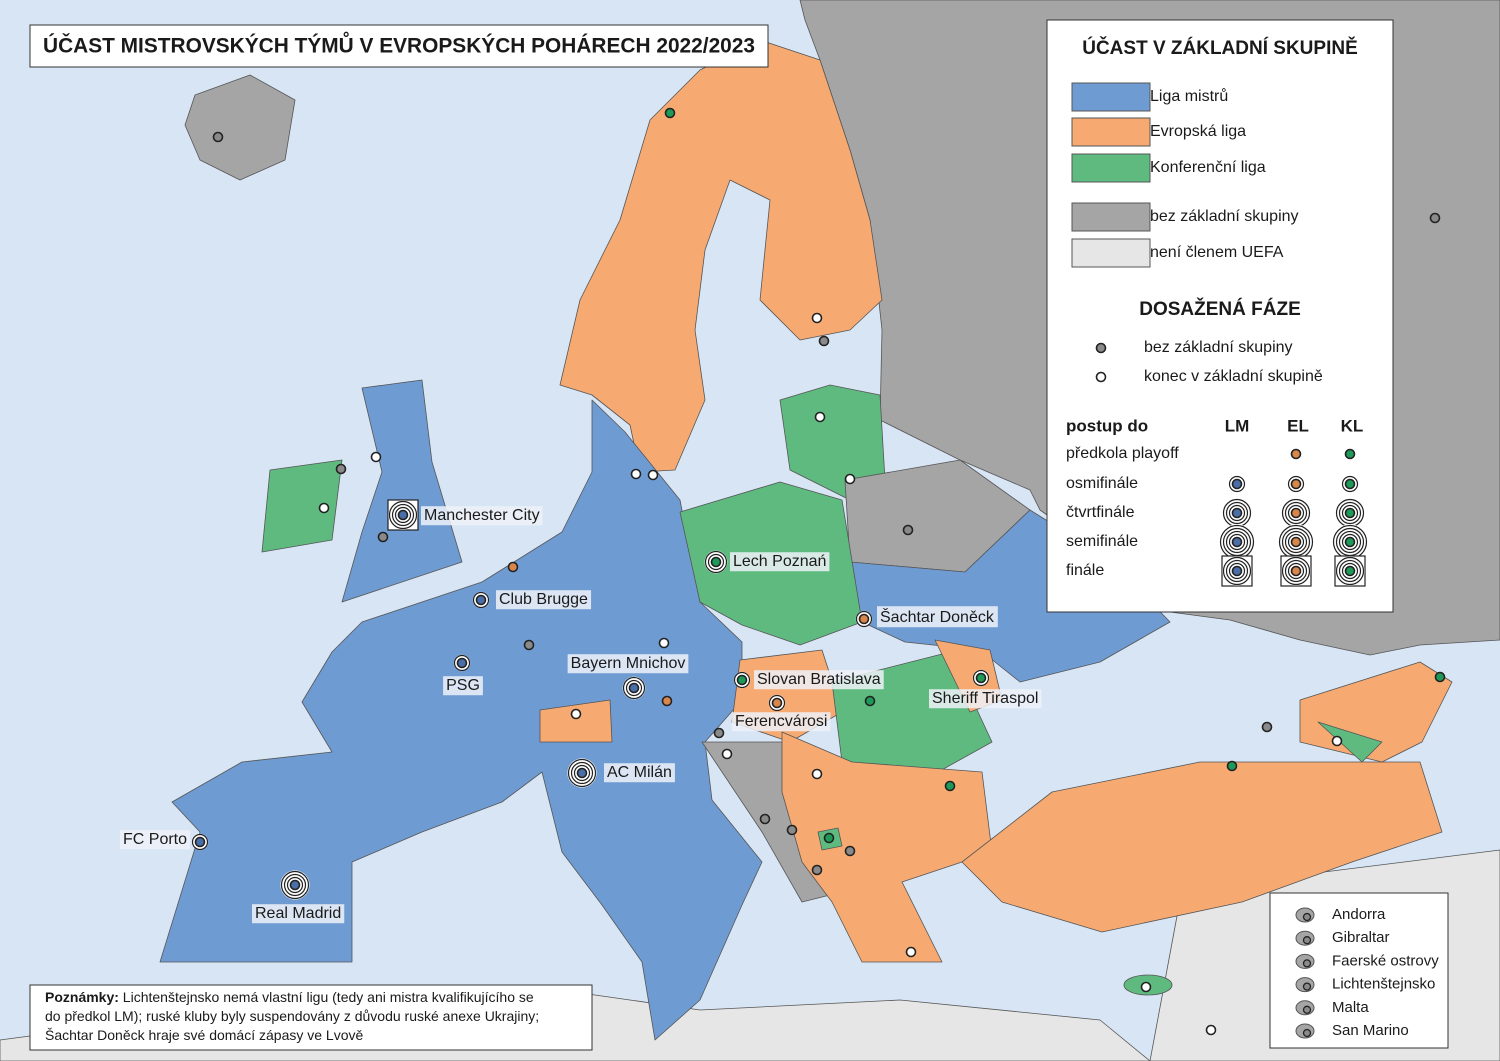 Image resolution: width=1500 pixels, height=1061 pixels. I want to click on phase-title: DOSAŽENÁ FÁZE, so click(1220, 309).